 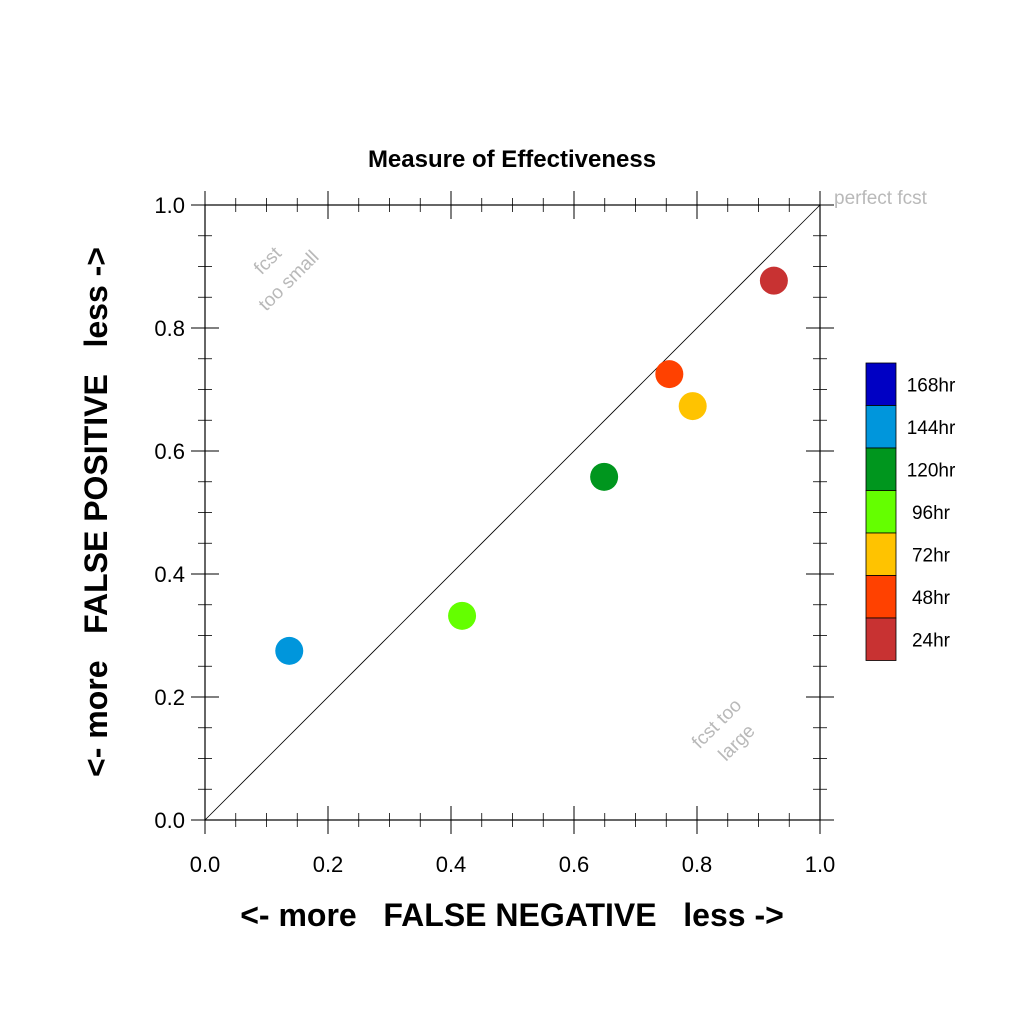 What do you see at coordinates (512, 159) in the screenshot?
I see `chart-title: Measure of Effectiveness` at bounding box center [512, 159].